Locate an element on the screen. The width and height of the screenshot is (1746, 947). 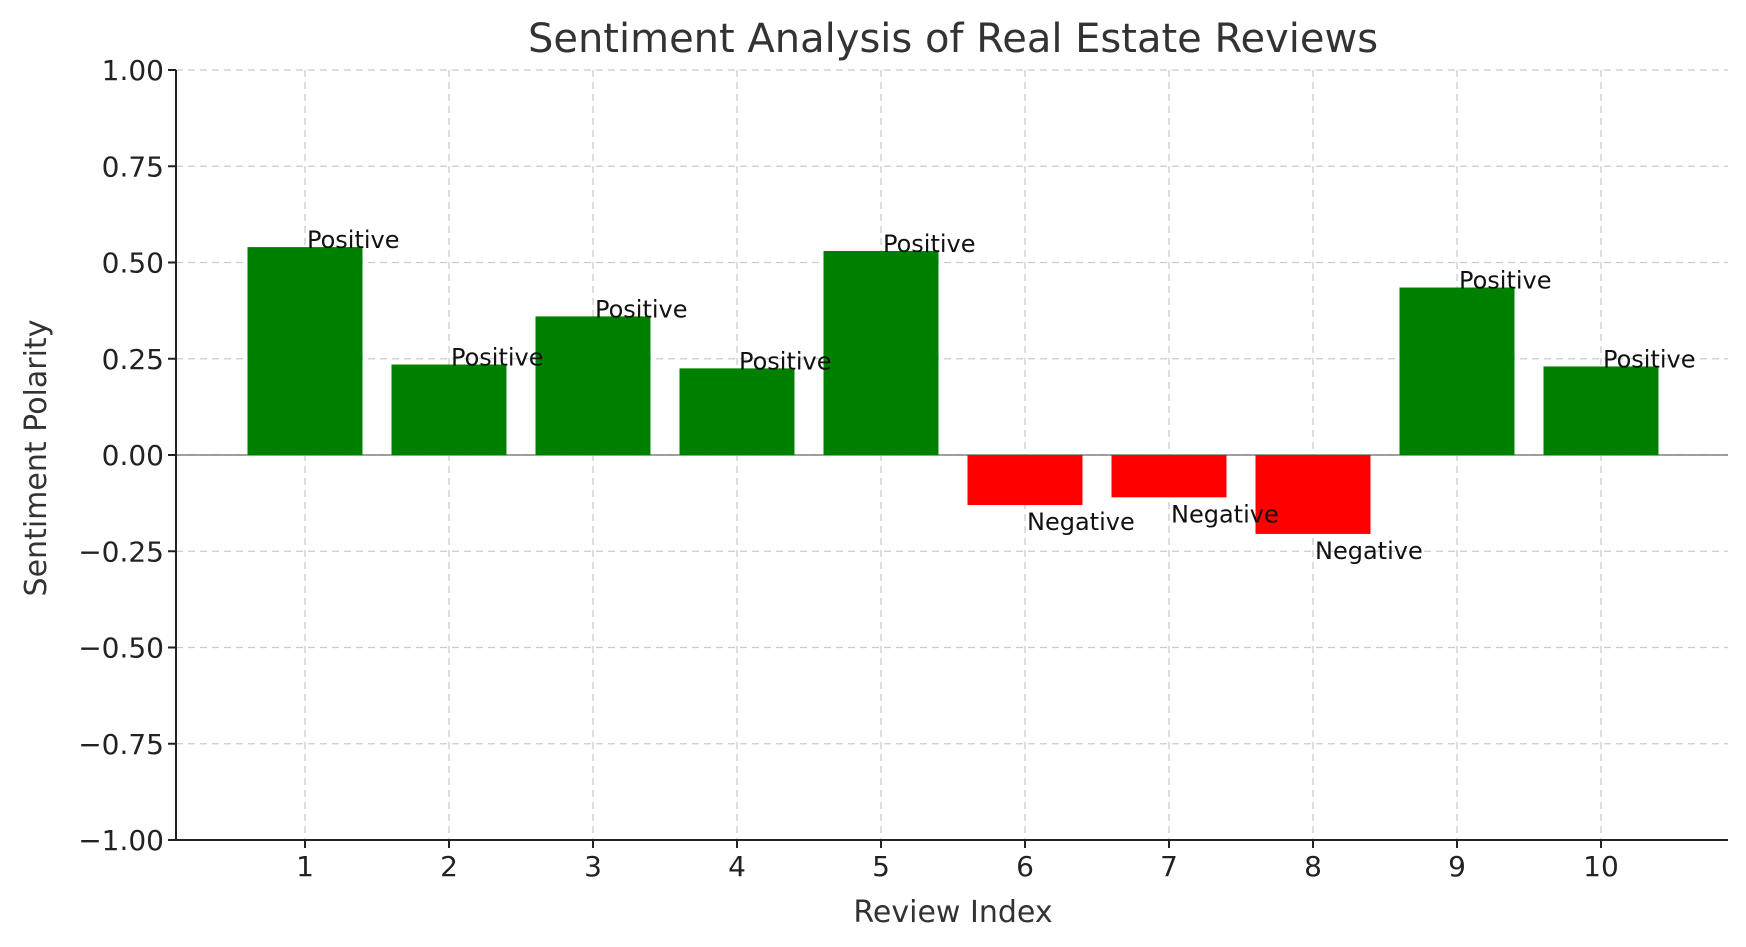
x-tick-label-3: 3 is located at coordinates (593, 866).